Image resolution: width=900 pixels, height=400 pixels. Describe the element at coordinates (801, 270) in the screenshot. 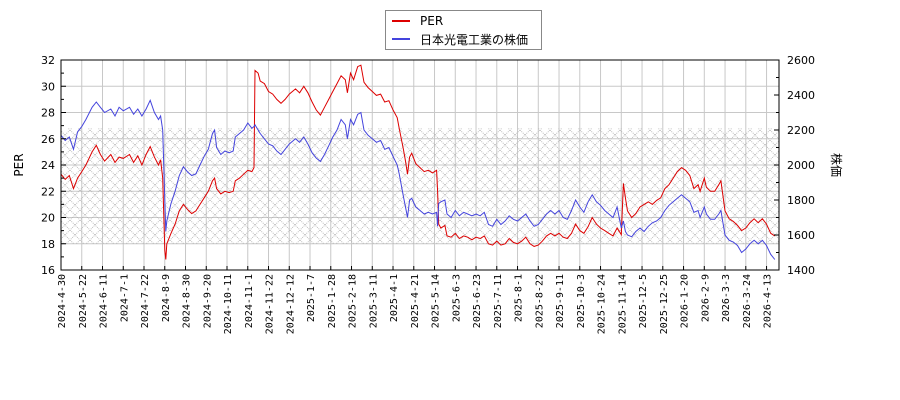

I see `right-tick-label: 1400` at that location.